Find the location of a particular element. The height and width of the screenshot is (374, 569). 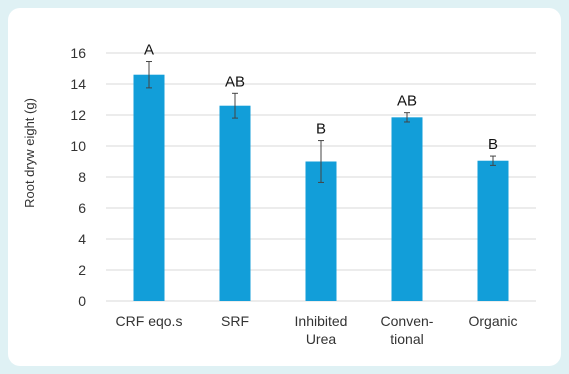

y-axis-ticks: 0 2 4 6 8 10 12 14 16 is located at coordinates (78, 177).